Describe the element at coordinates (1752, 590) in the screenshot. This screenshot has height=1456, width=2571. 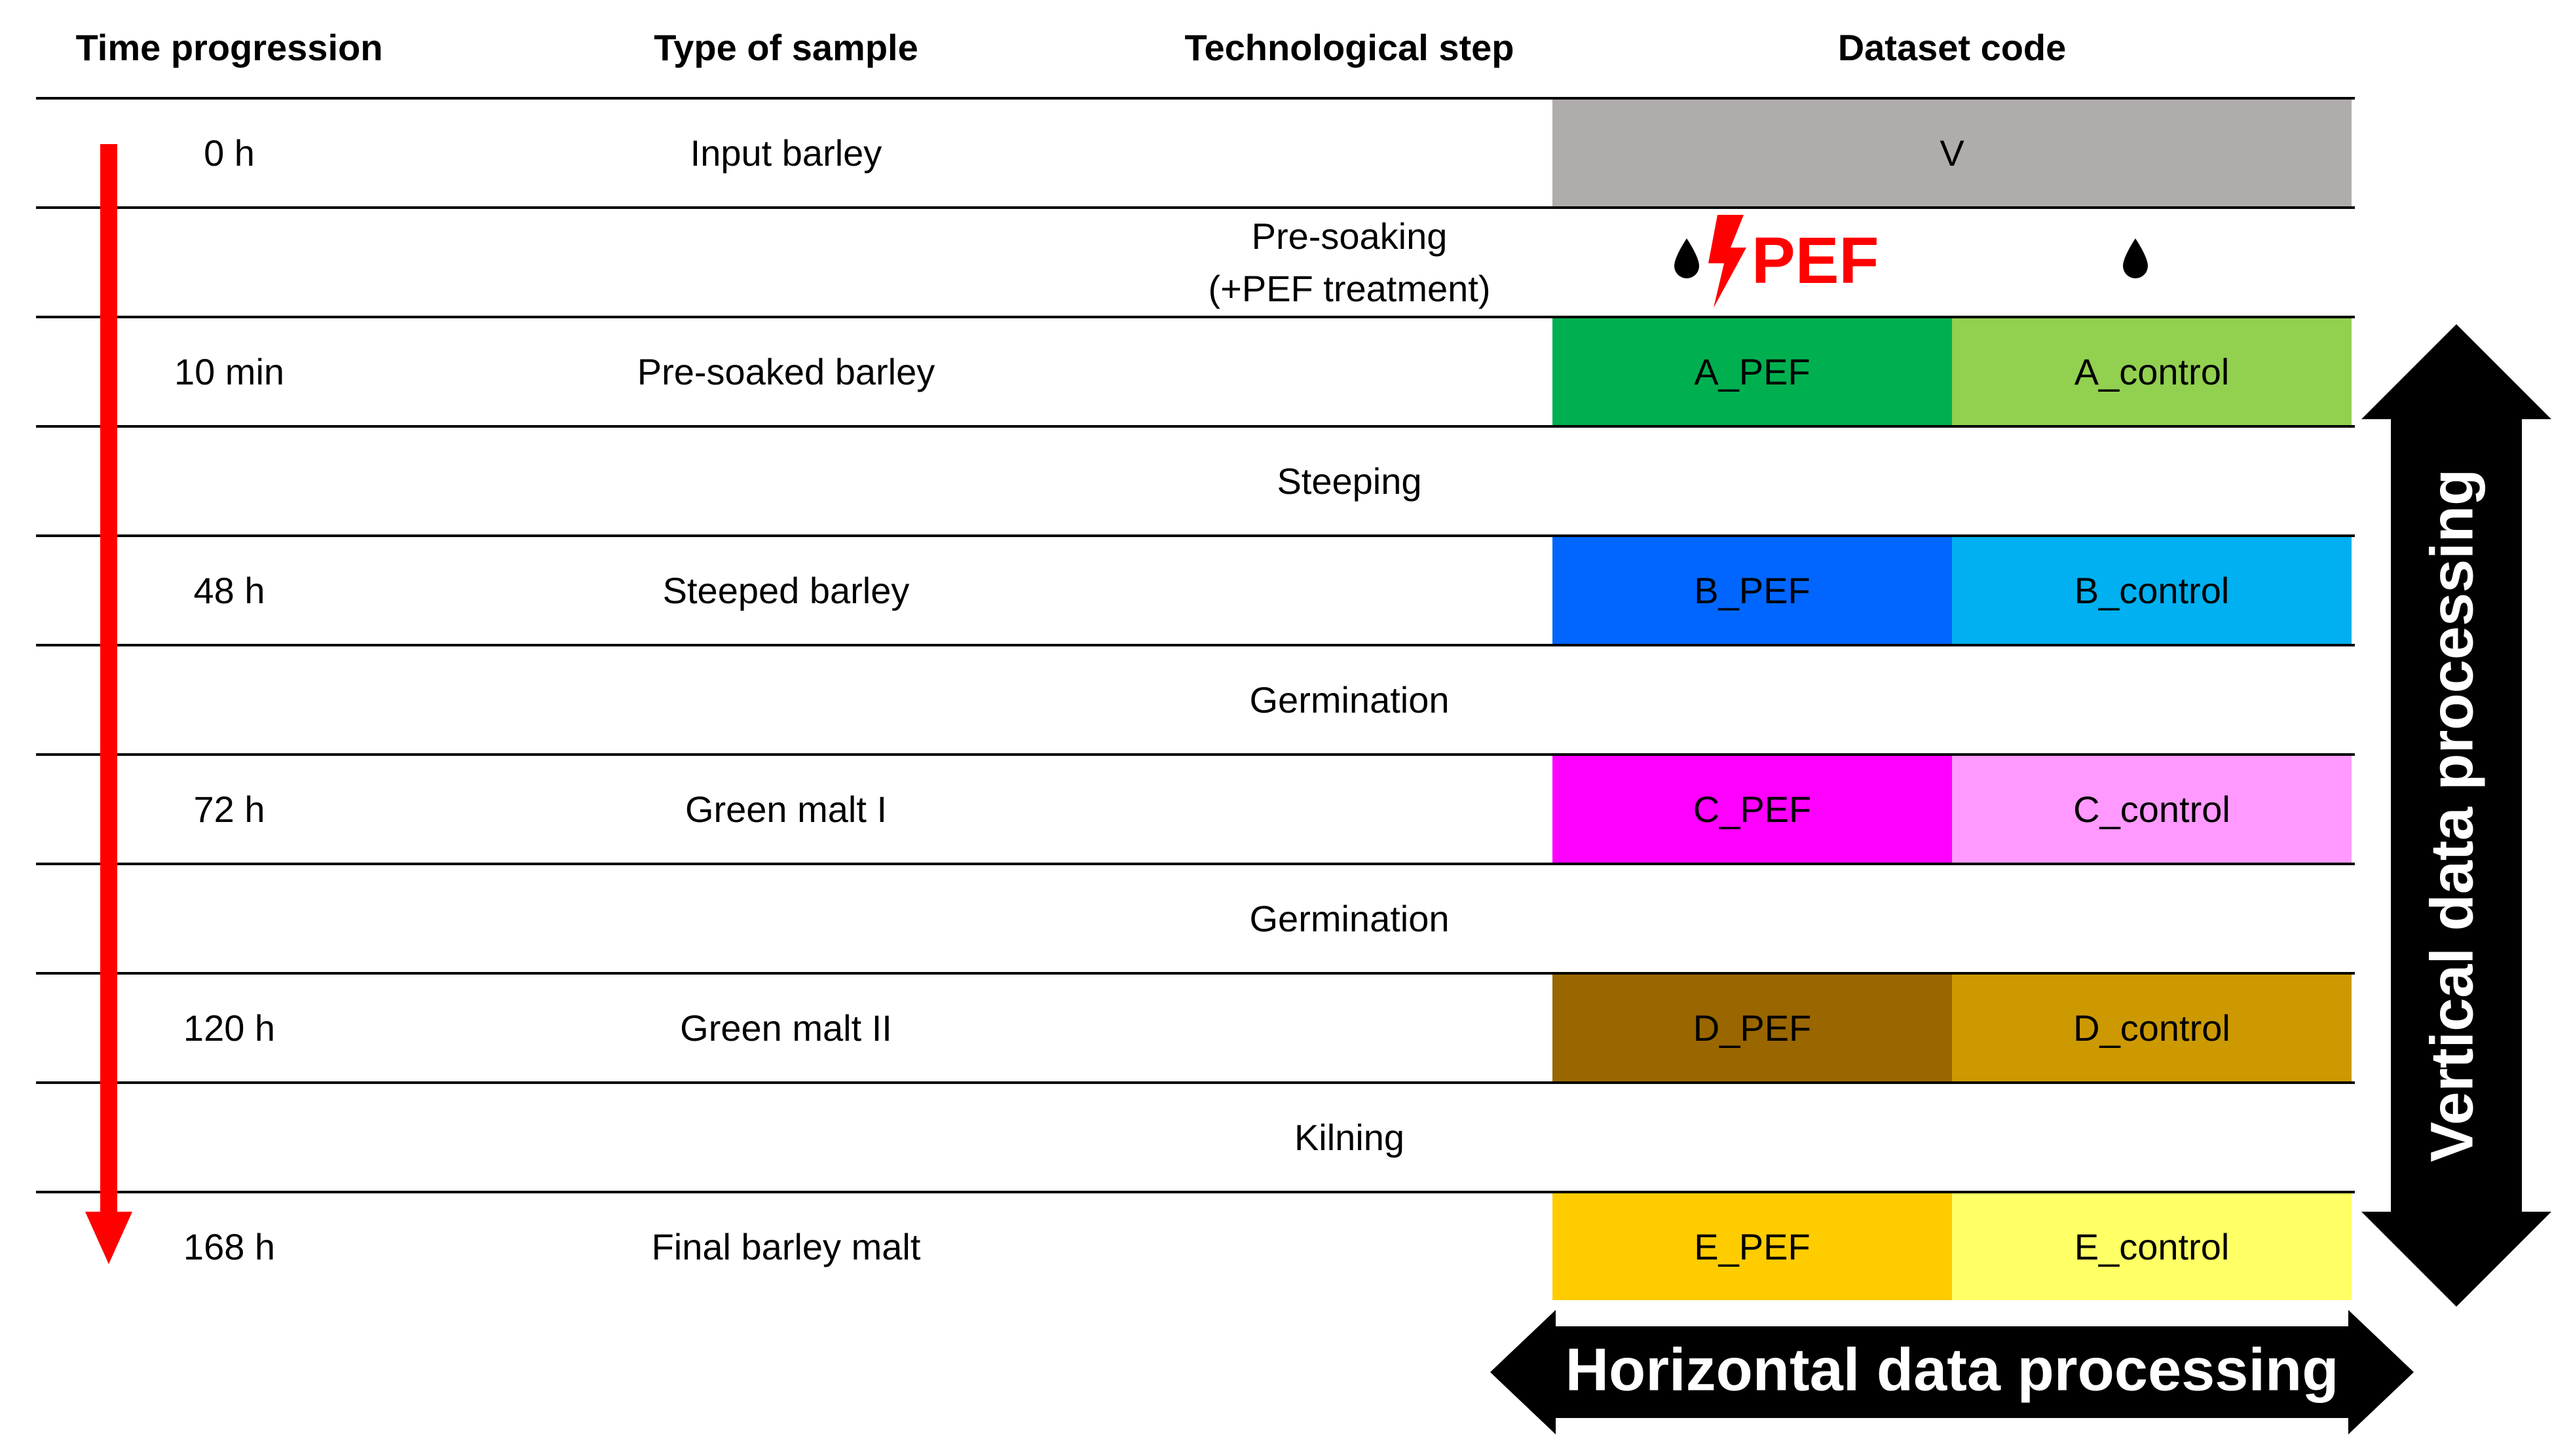
I see `dataset-code-B-PEF: B_PEF` at that location.